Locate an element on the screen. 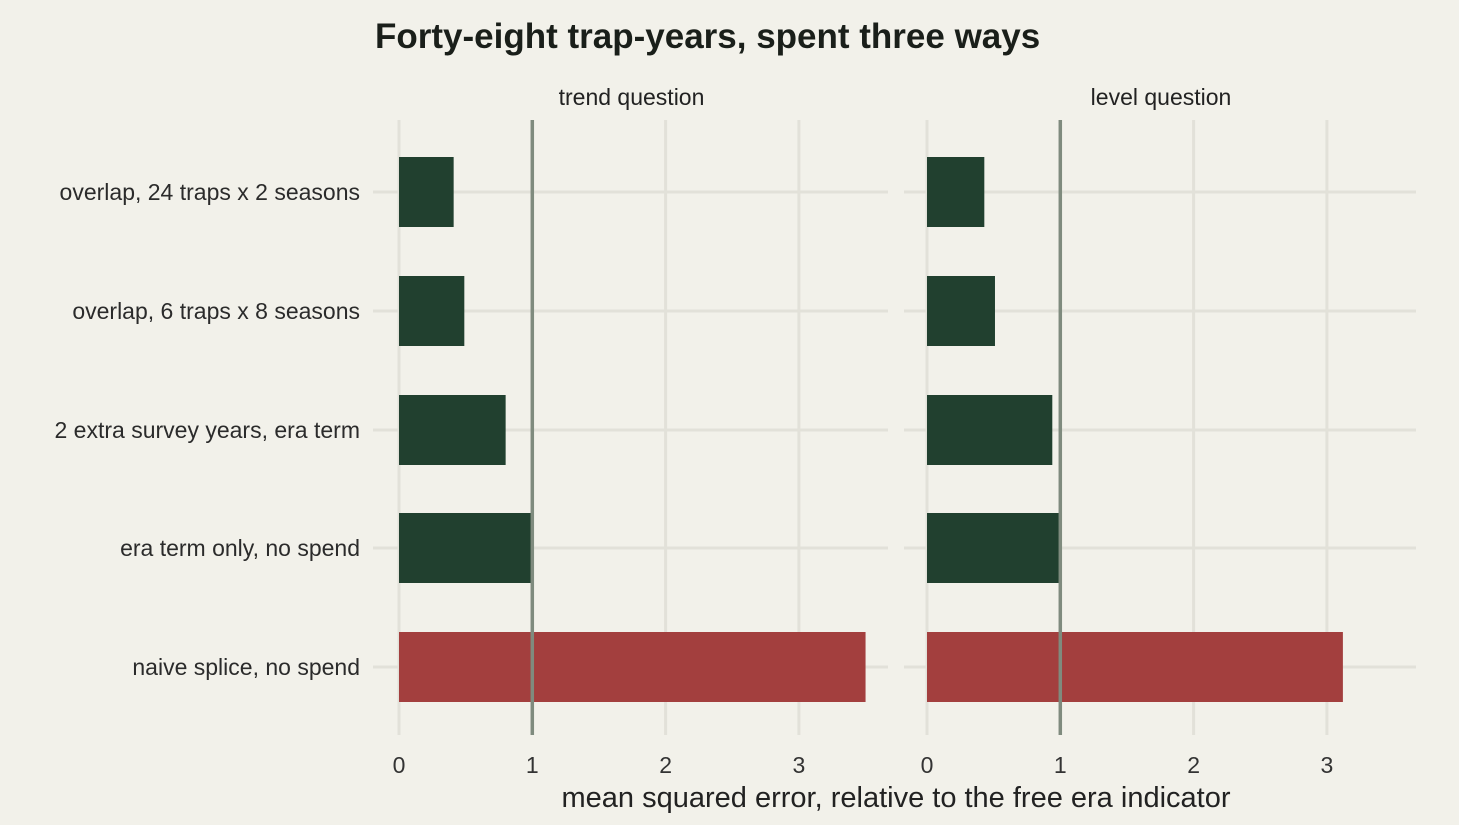 The image size is (1459, 825). category-label: naive splice, no spend is located at coordinates (246, 667).